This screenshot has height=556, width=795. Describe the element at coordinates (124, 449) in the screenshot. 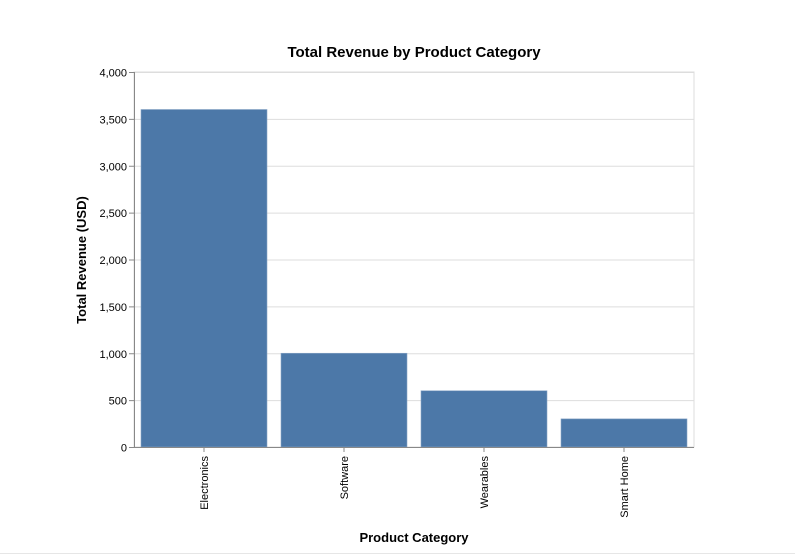

I see `y-tick-label: 0` at that location.